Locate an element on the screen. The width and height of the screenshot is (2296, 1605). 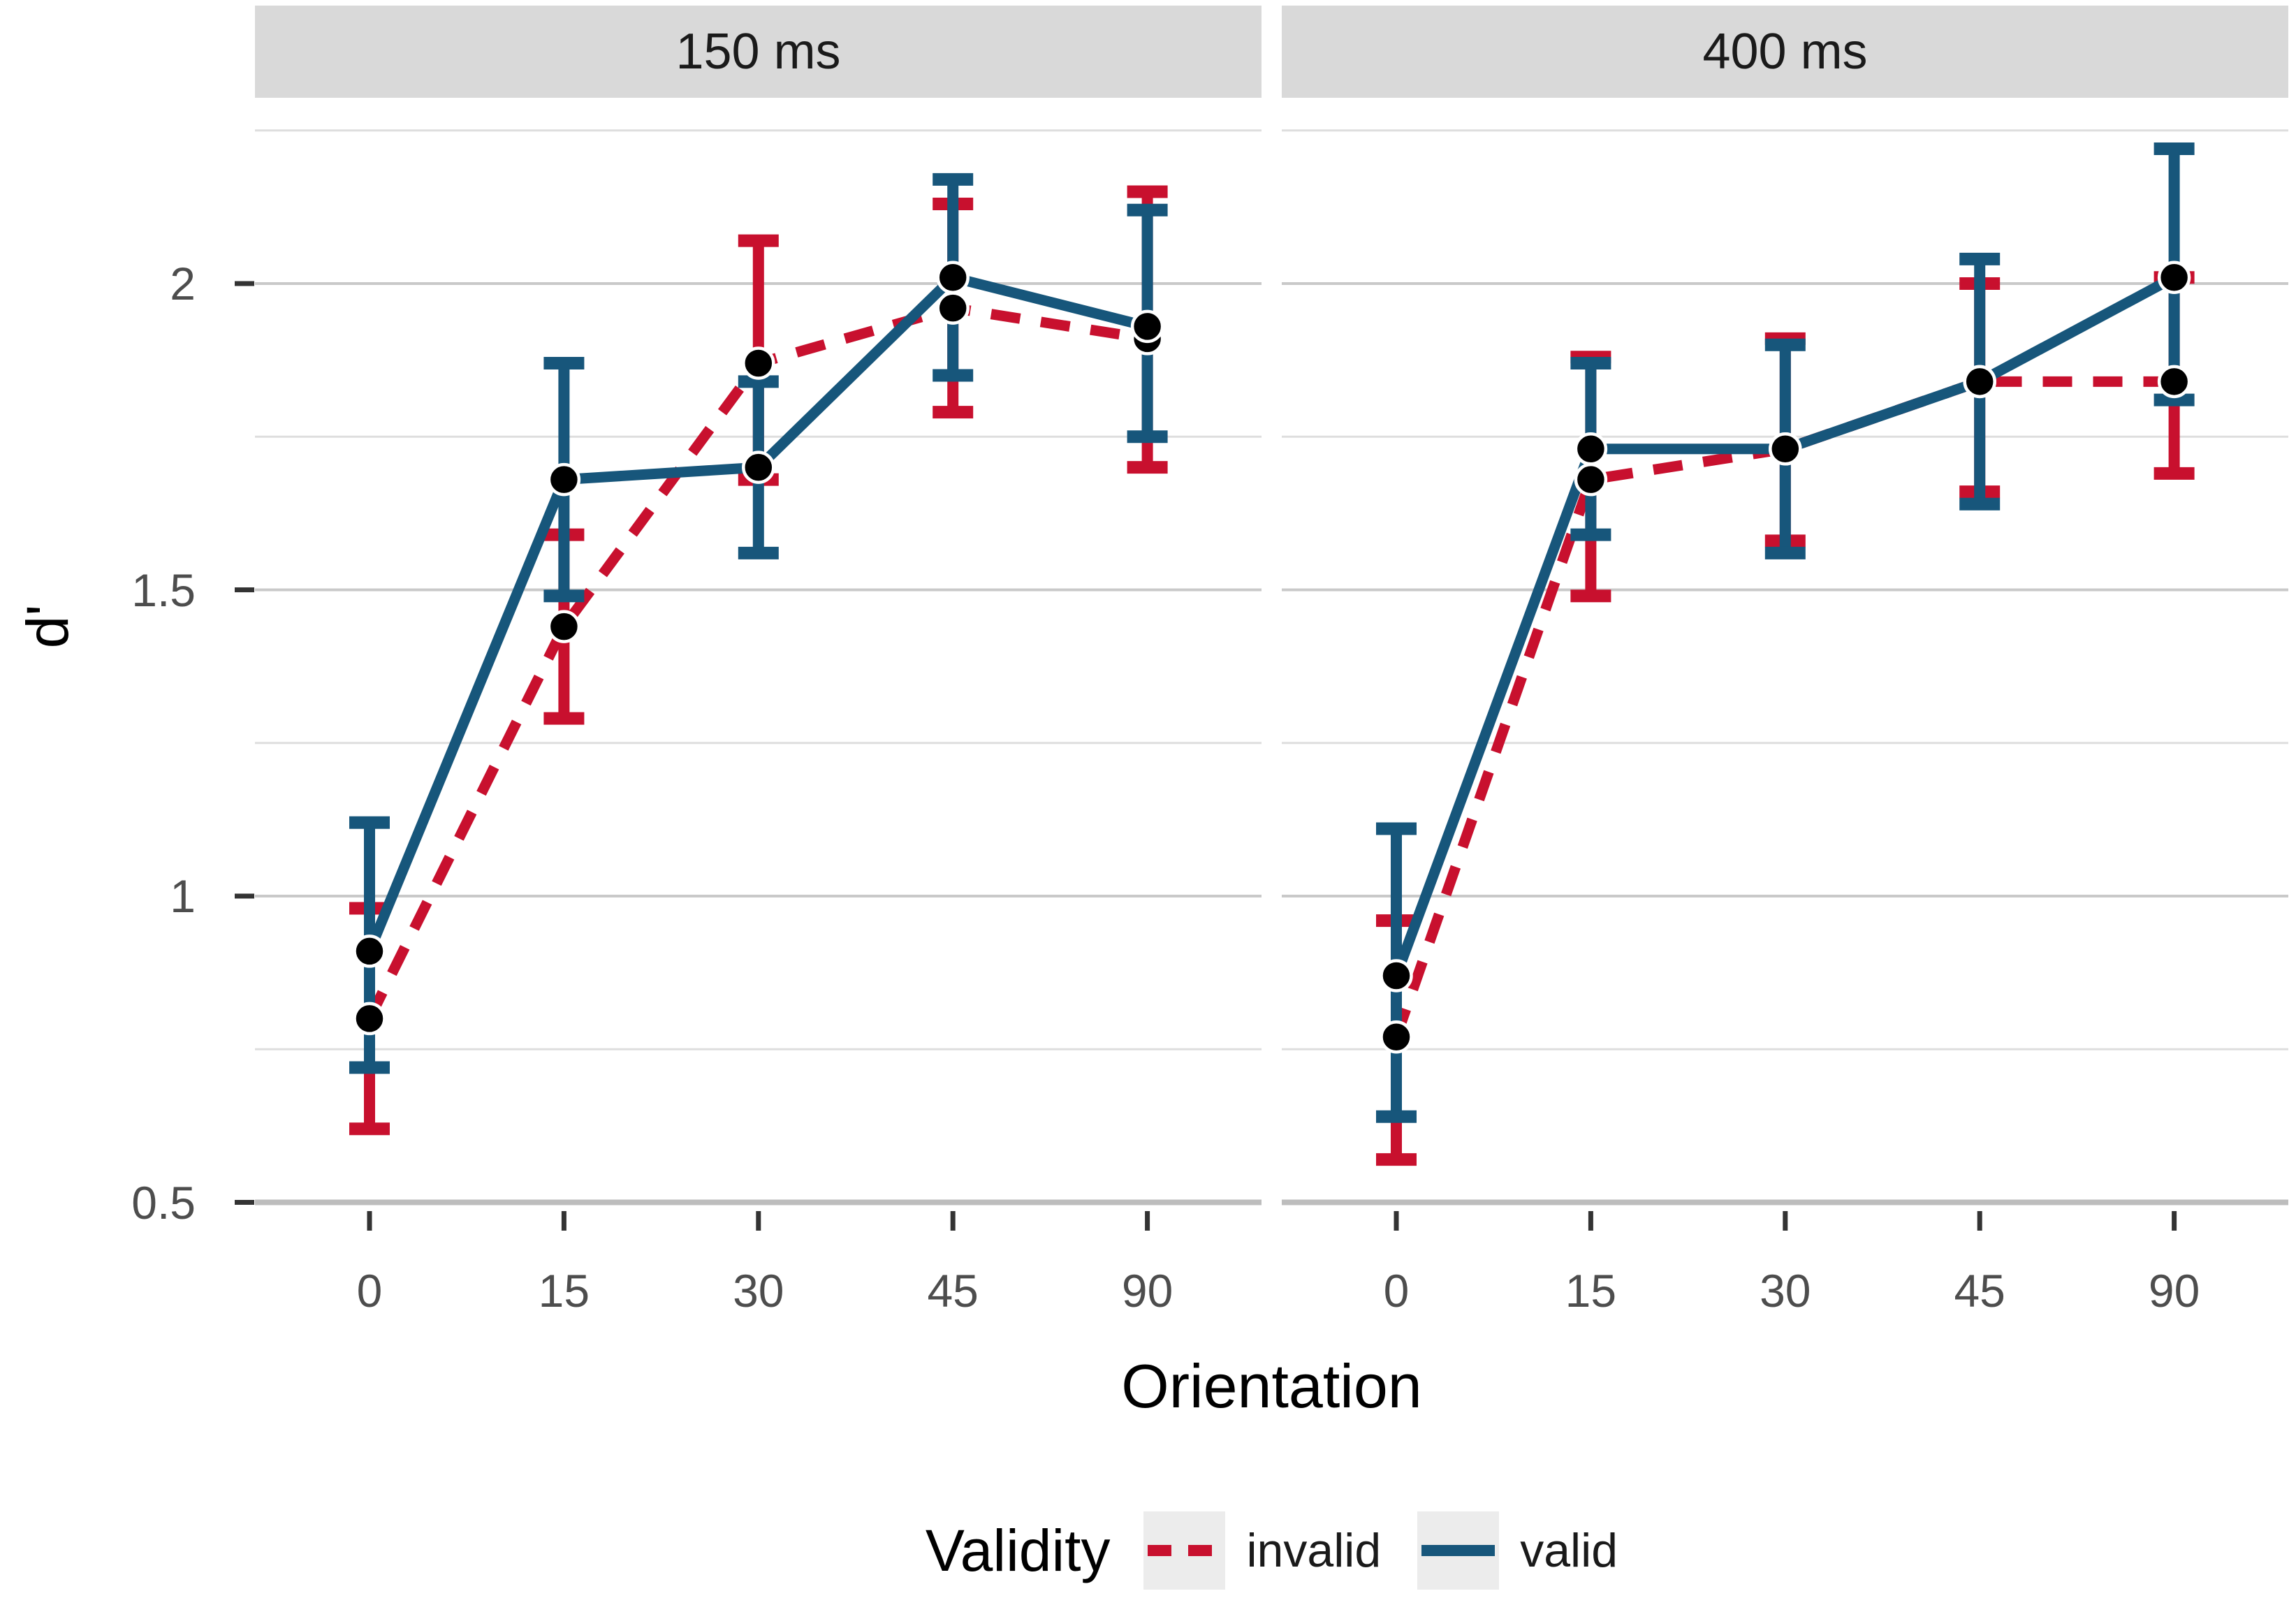
legend-label-invalid: invalid is located at coordinates (1314, 1551).